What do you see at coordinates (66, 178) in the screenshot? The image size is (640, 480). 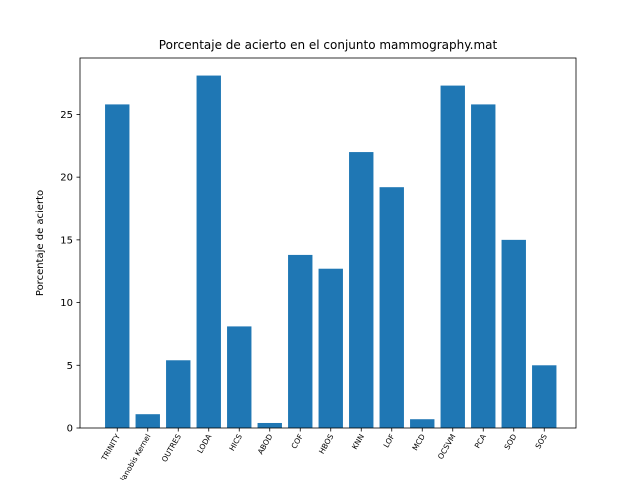 I see `y-tick-label: 20` at bounding box center [66, 178].